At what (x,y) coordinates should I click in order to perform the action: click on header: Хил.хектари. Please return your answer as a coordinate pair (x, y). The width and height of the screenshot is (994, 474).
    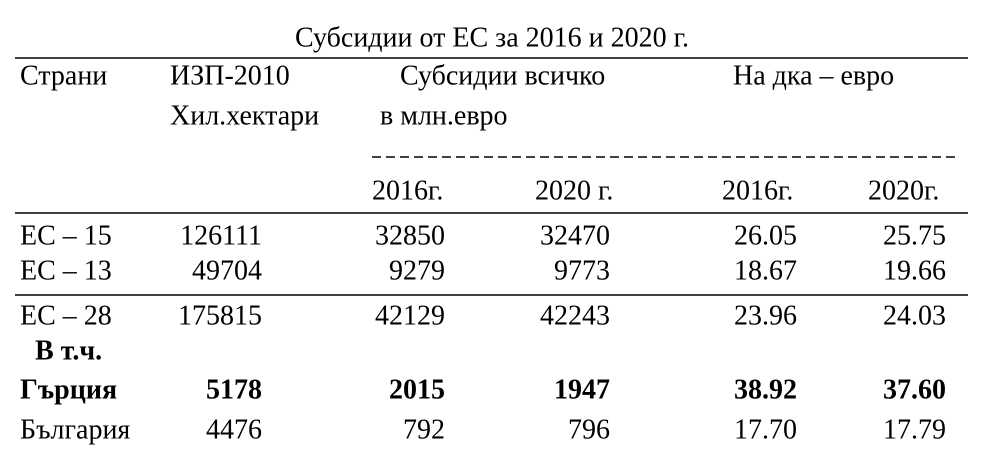
    Looking at the image, I should click on (244, 115).